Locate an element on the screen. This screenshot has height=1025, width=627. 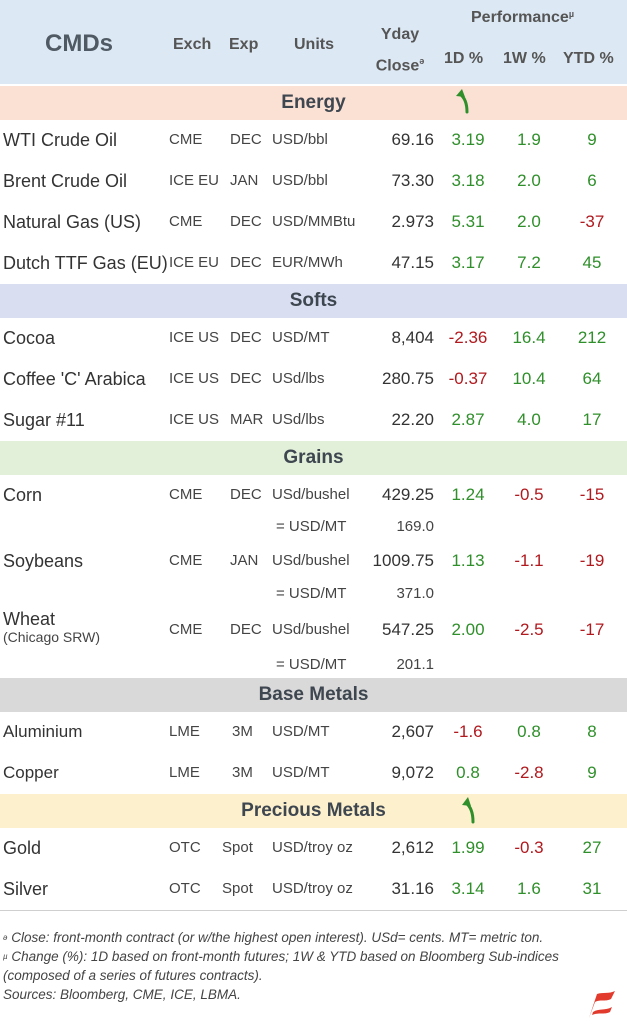
change-1d: 2.87 is located at coordinates (468, 419).